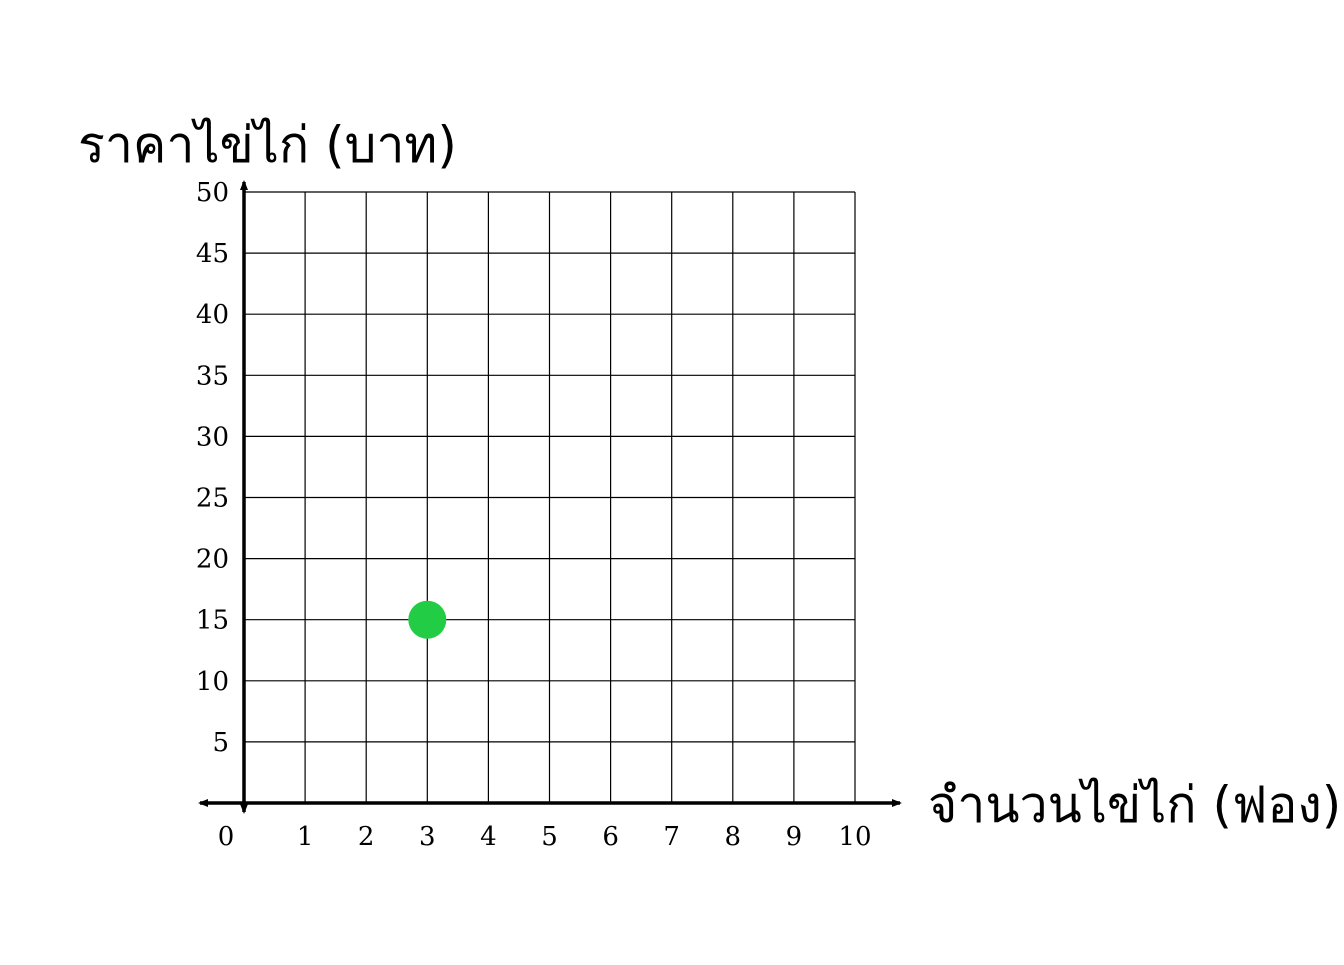 This screenshot has height=965, width=1344. I want to click on x-tick-label: 10, so click(854, 837).